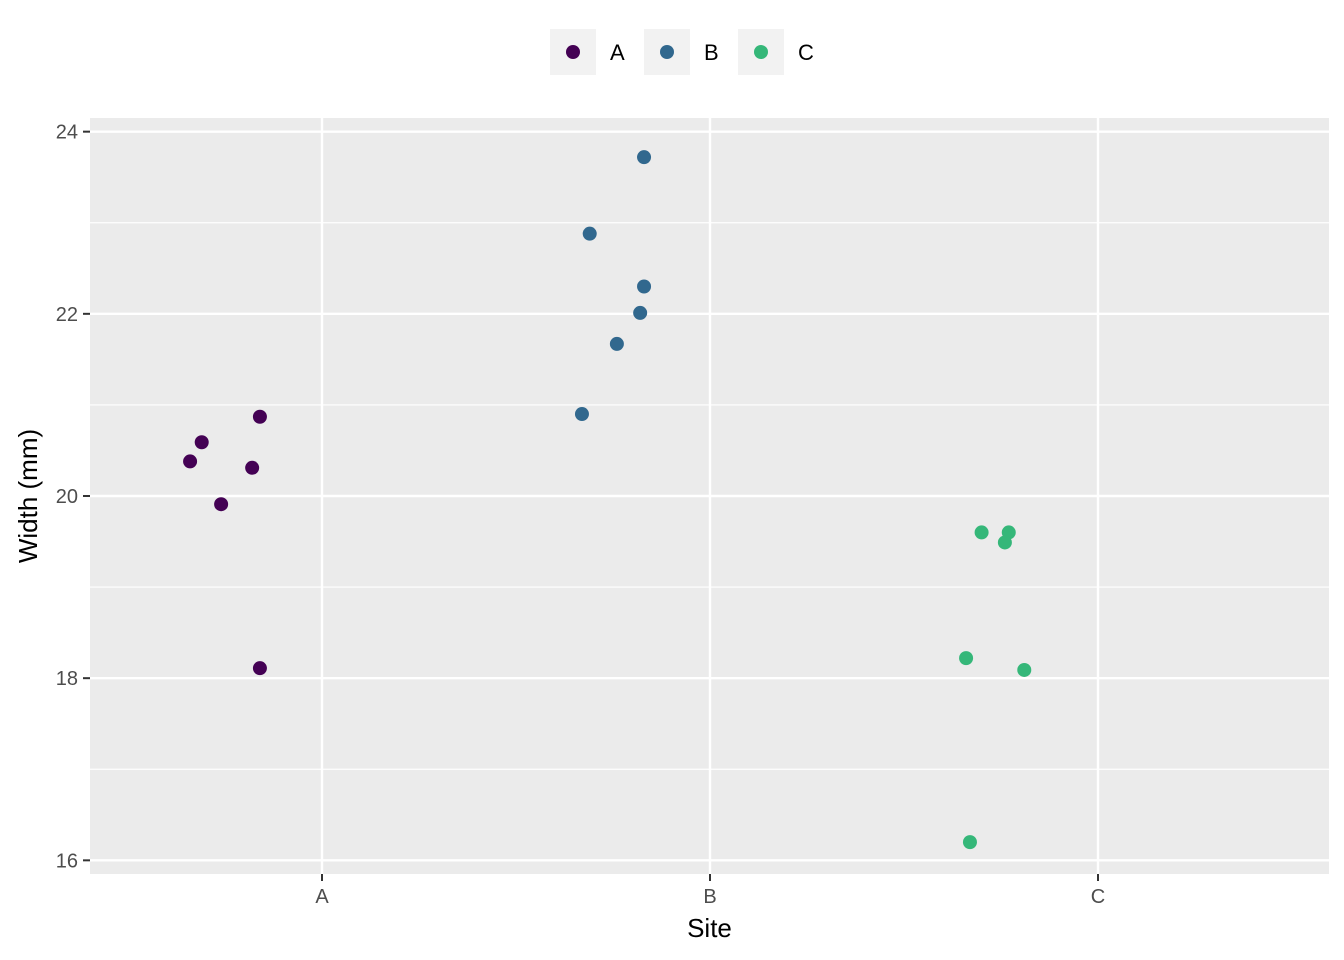 Image resolution: width=1344 pixels, height=960 pixels. I want to click on y-tick-label: 22, so click(67, 315).